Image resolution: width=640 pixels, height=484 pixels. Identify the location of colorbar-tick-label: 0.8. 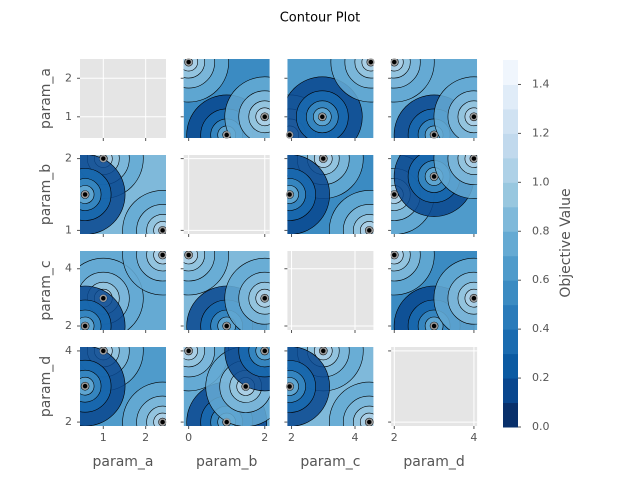
(541, 230).